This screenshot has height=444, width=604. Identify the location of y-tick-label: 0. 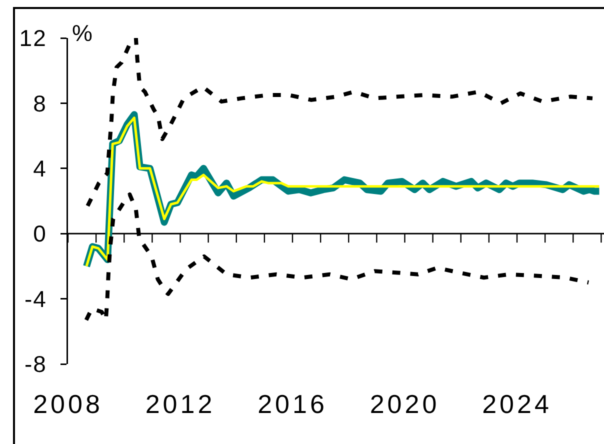
(40, 233).